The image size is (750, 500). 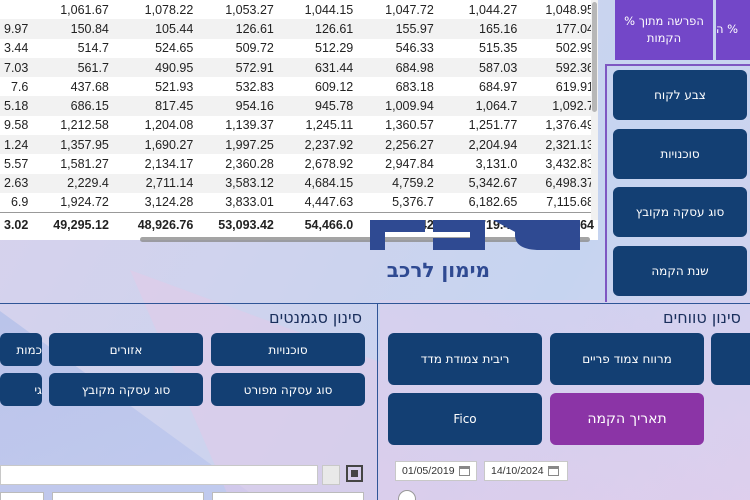 What do you see at coordinates (329, 125) in the screenshot?
I see `table-cell: 1,245.11` at bounding box center [329, 125].